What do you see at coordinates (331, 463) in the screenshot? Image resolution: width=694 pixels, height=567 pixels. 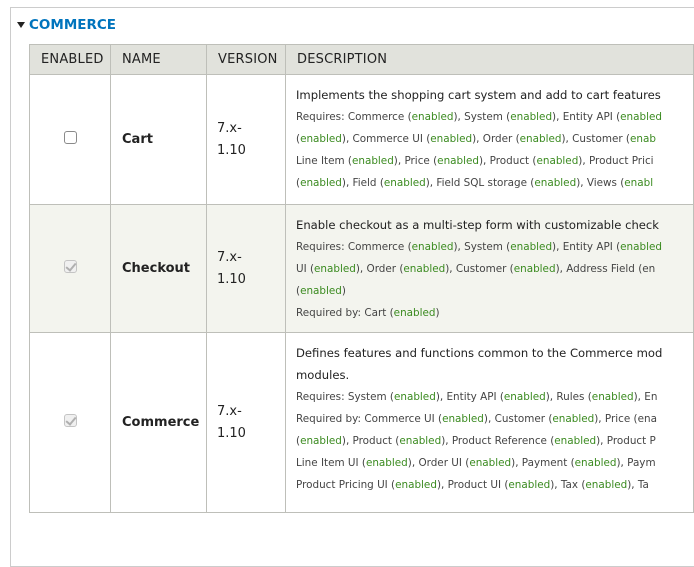 I see `dependency-text: Line Item UI (` at bounding box center [331, 463].